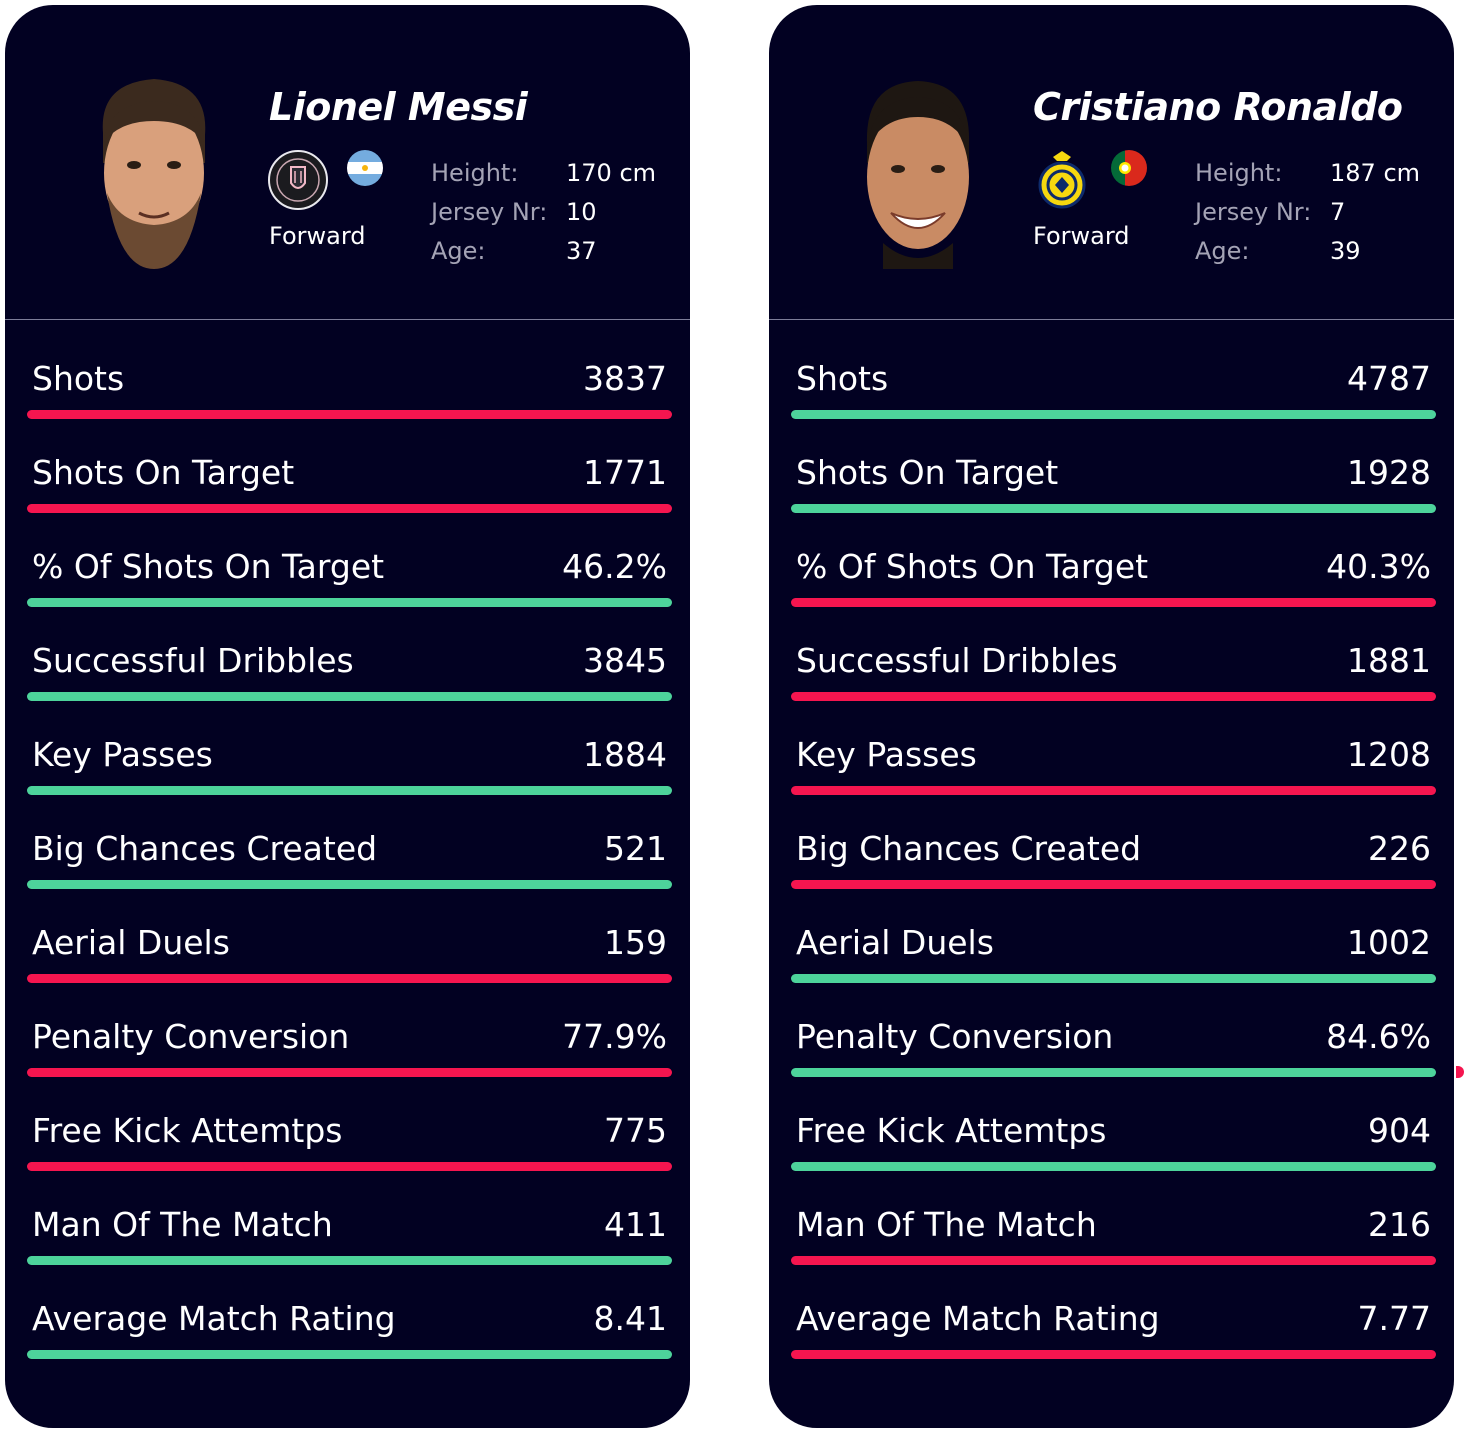 The image size is (1464, 1433). What do you see at coordinates (349, 380) in the screenshot?
I see `stat-row: Shots 3837` at bounding box center [349, 380].